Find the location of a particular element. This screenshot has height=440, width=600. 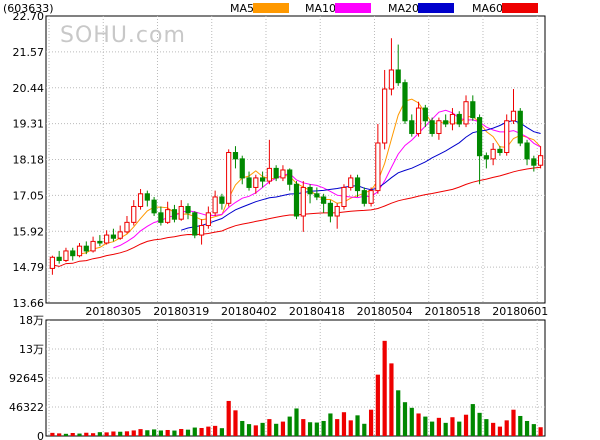

legend-swatch-ma5 is located at coordinates (271, 8).